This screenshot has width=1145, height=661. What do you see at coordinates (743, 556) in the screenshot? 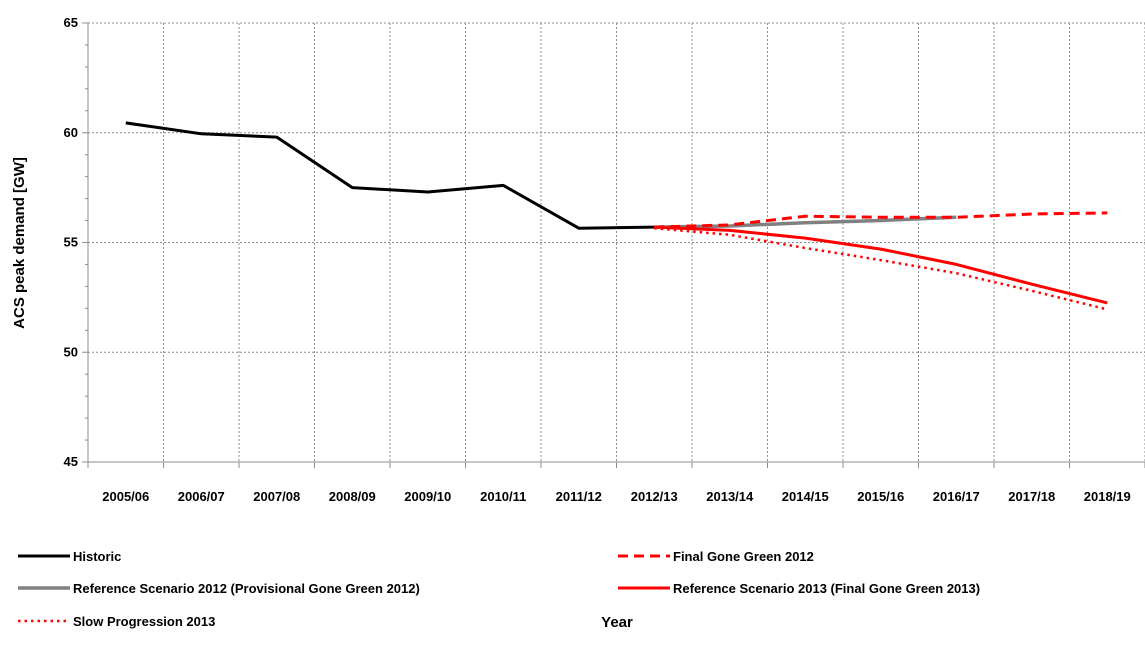
I see `legend-label: Final Gone Green 2012` at bounding box center [743, 556].